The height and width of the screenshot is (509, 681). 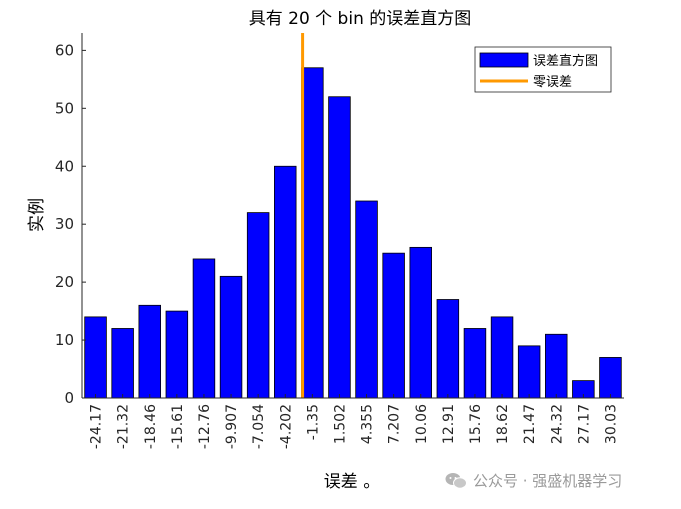 I want to click on x-tick-label: 10.06, so click(x=422, y=424).